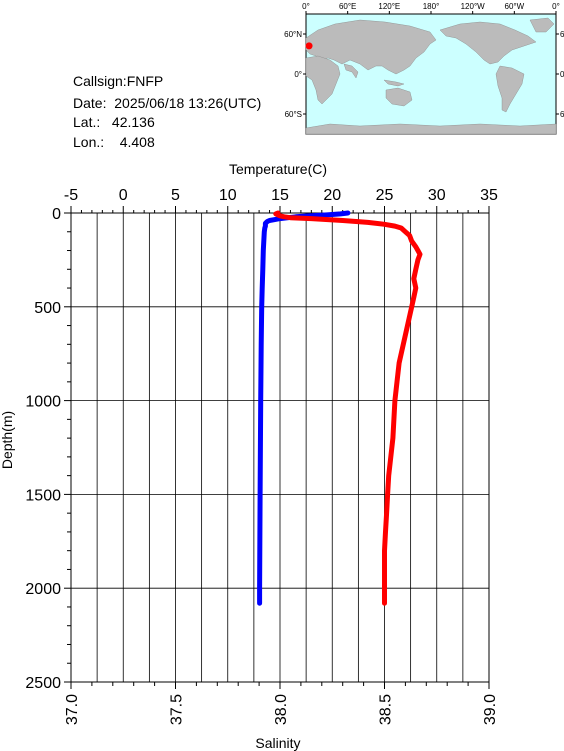  What do you see at coordinates (488, 43) in the screenshot?
I see `land-north-america` at bounding box center [488, 43].